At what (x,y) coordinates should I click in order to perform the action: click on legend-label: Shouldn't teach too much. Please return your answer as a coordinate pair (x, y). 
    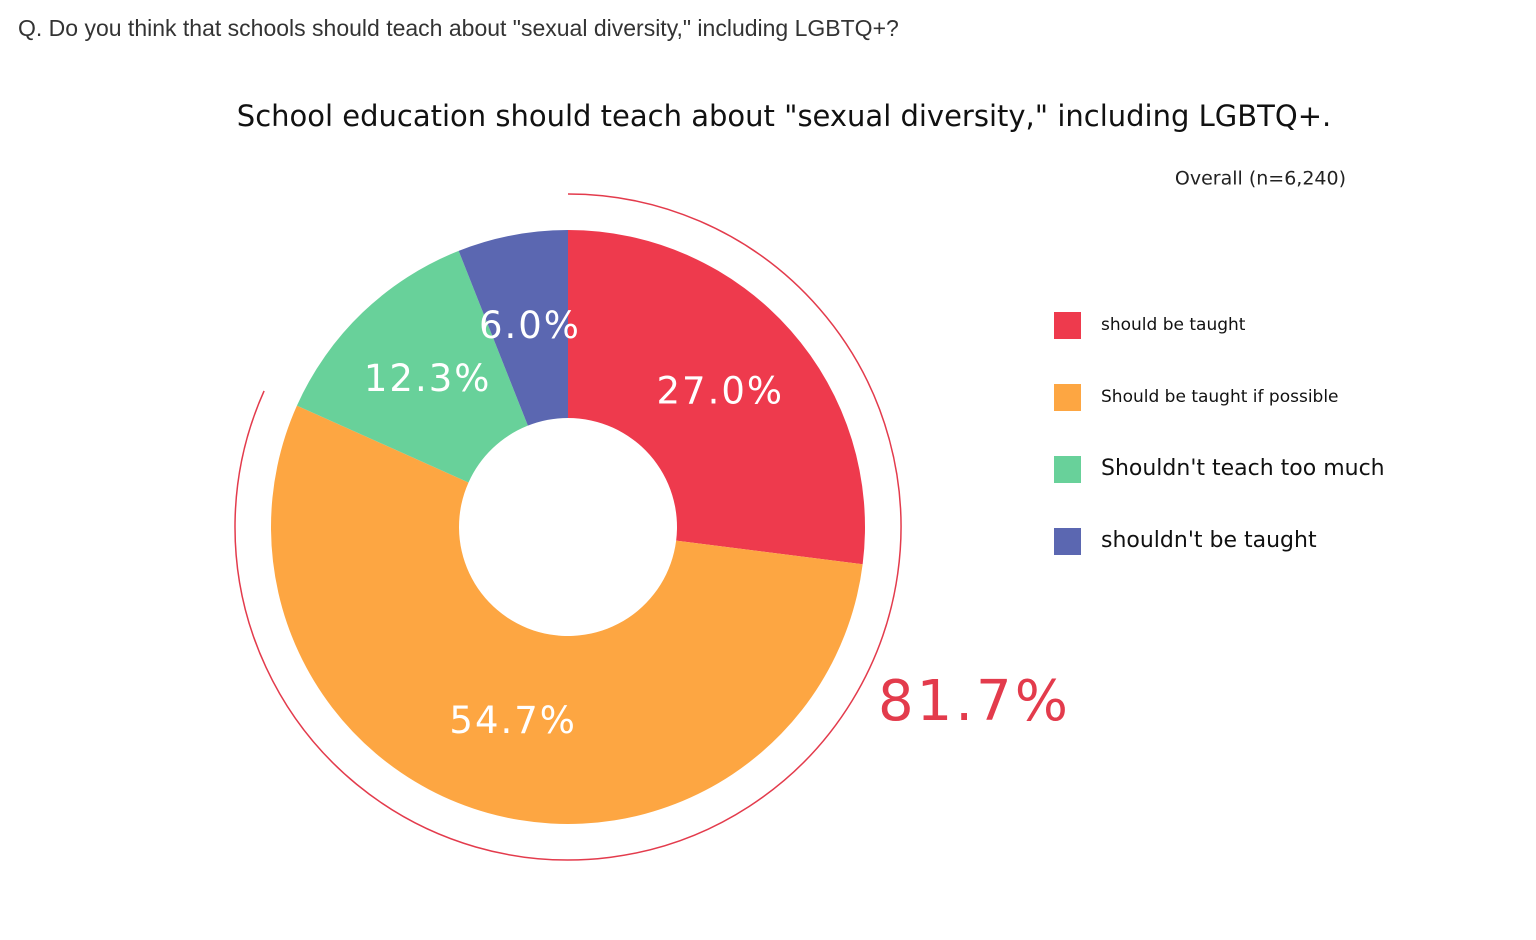
    Looking at the image, I should click on (1243, 468).